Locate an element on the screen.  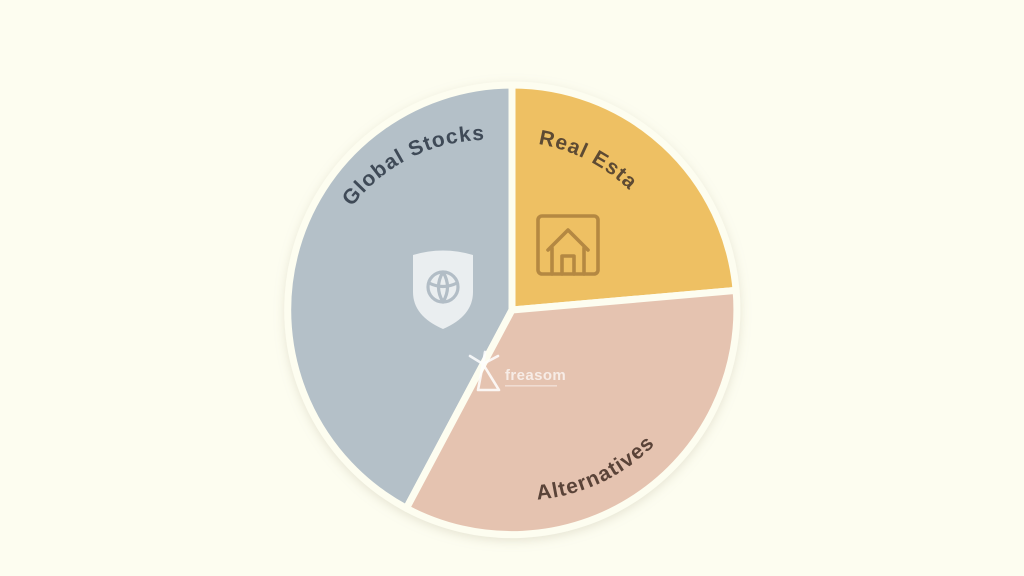
house-icon is located at coordinates (568, 245).